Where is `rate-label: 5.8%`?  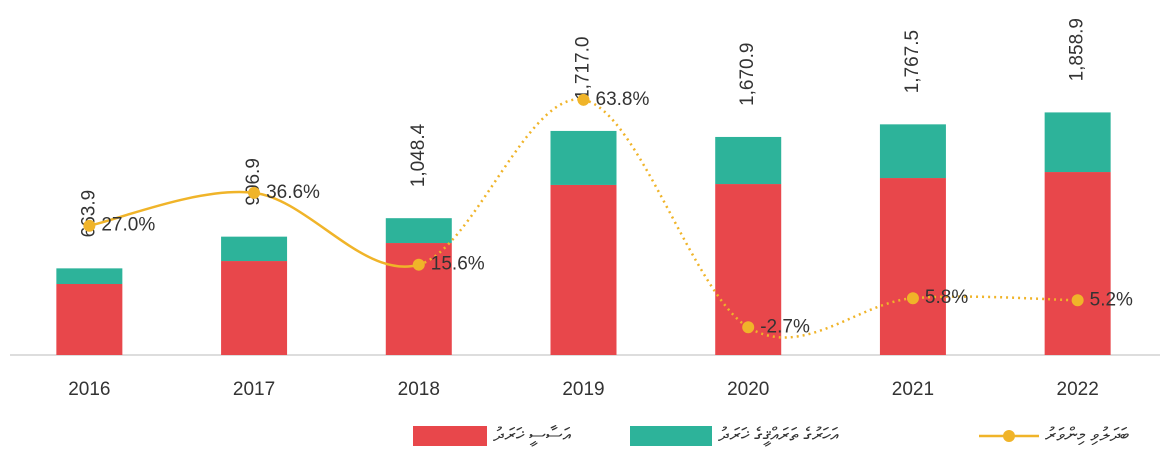 rate-label: 5.8% is located at coordinates (946, 297).